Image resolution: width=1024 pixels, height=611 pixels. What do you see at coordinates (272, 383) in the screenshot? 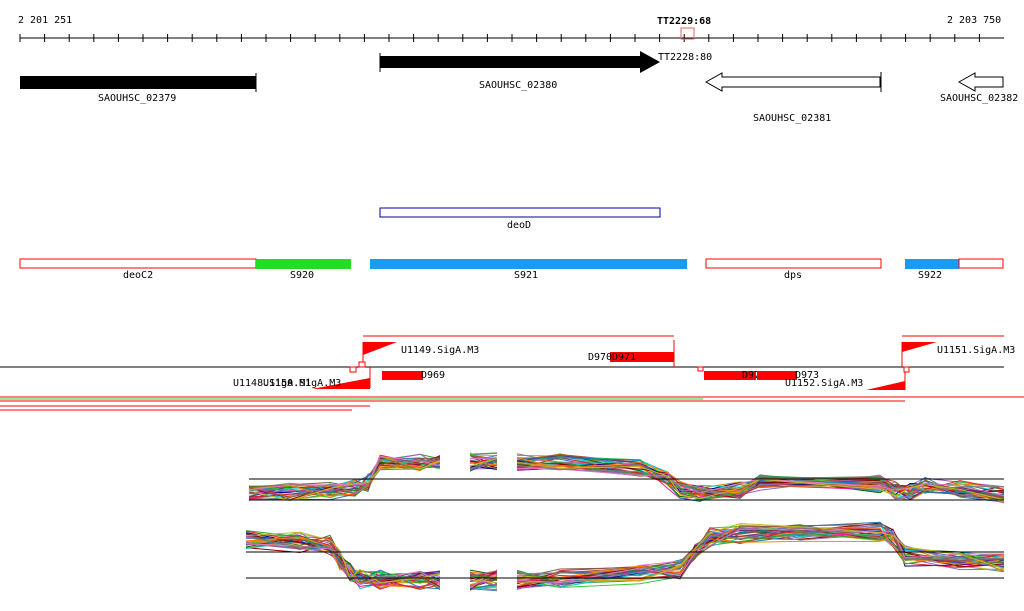
I see `feature-label: U1148.SigA.M1` at bounding box center [272, 383].